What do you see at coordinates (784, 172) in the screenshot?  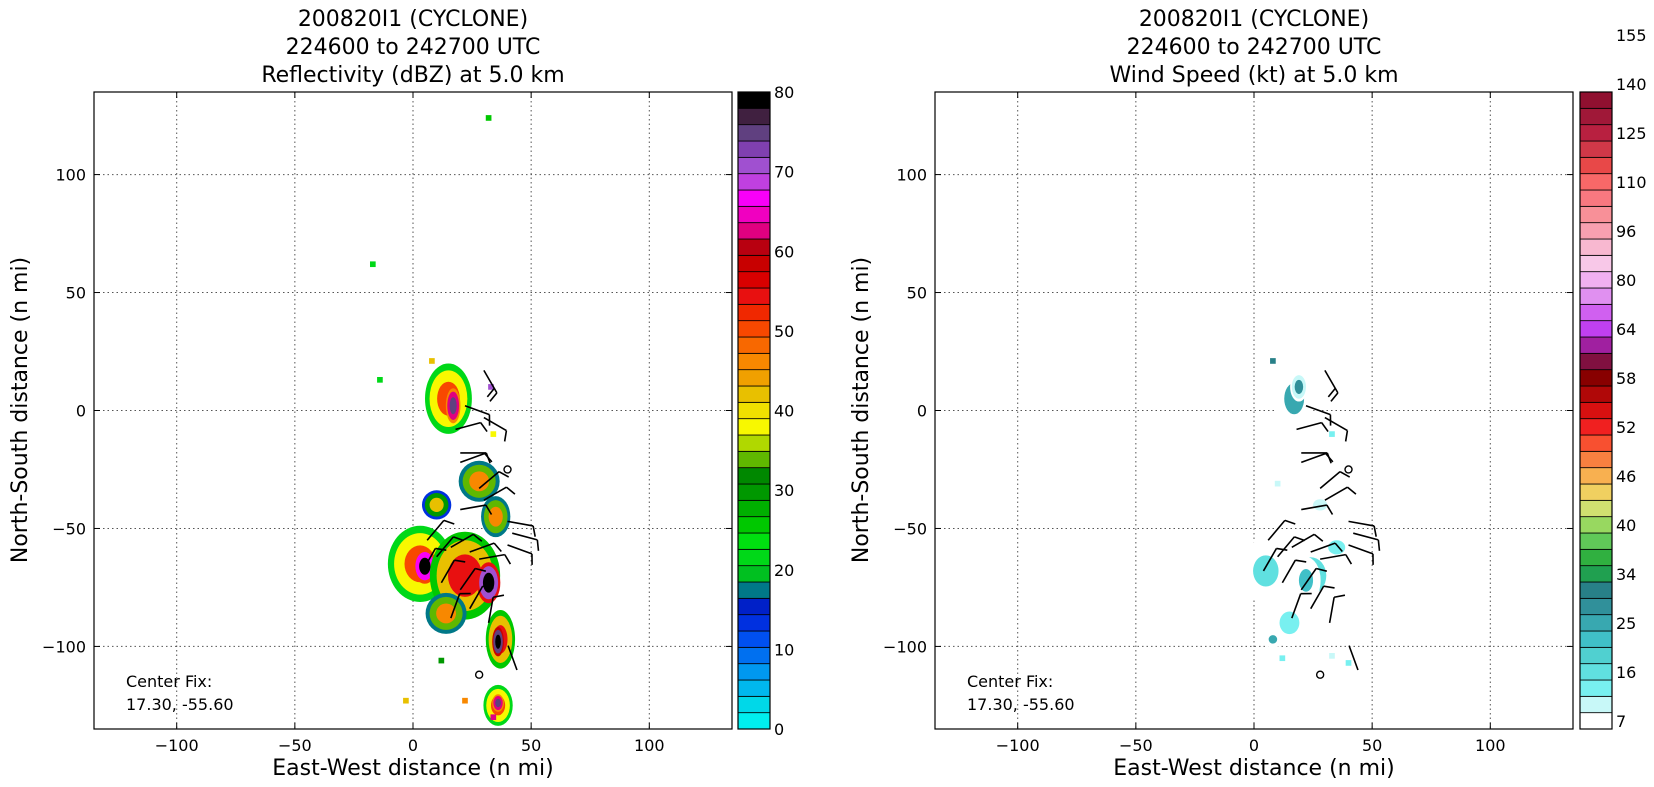 I see `colorbar-tick-label: 70` at bounding box center [784, 172].